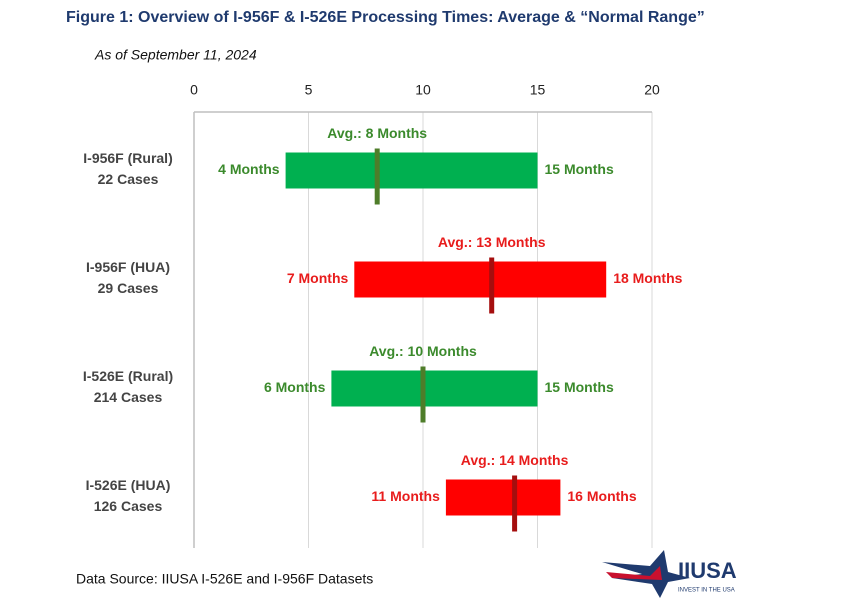  Describe the element at coordinates (707, 570) in the screenshot. I see `logo-name: IIUSA` at that location.